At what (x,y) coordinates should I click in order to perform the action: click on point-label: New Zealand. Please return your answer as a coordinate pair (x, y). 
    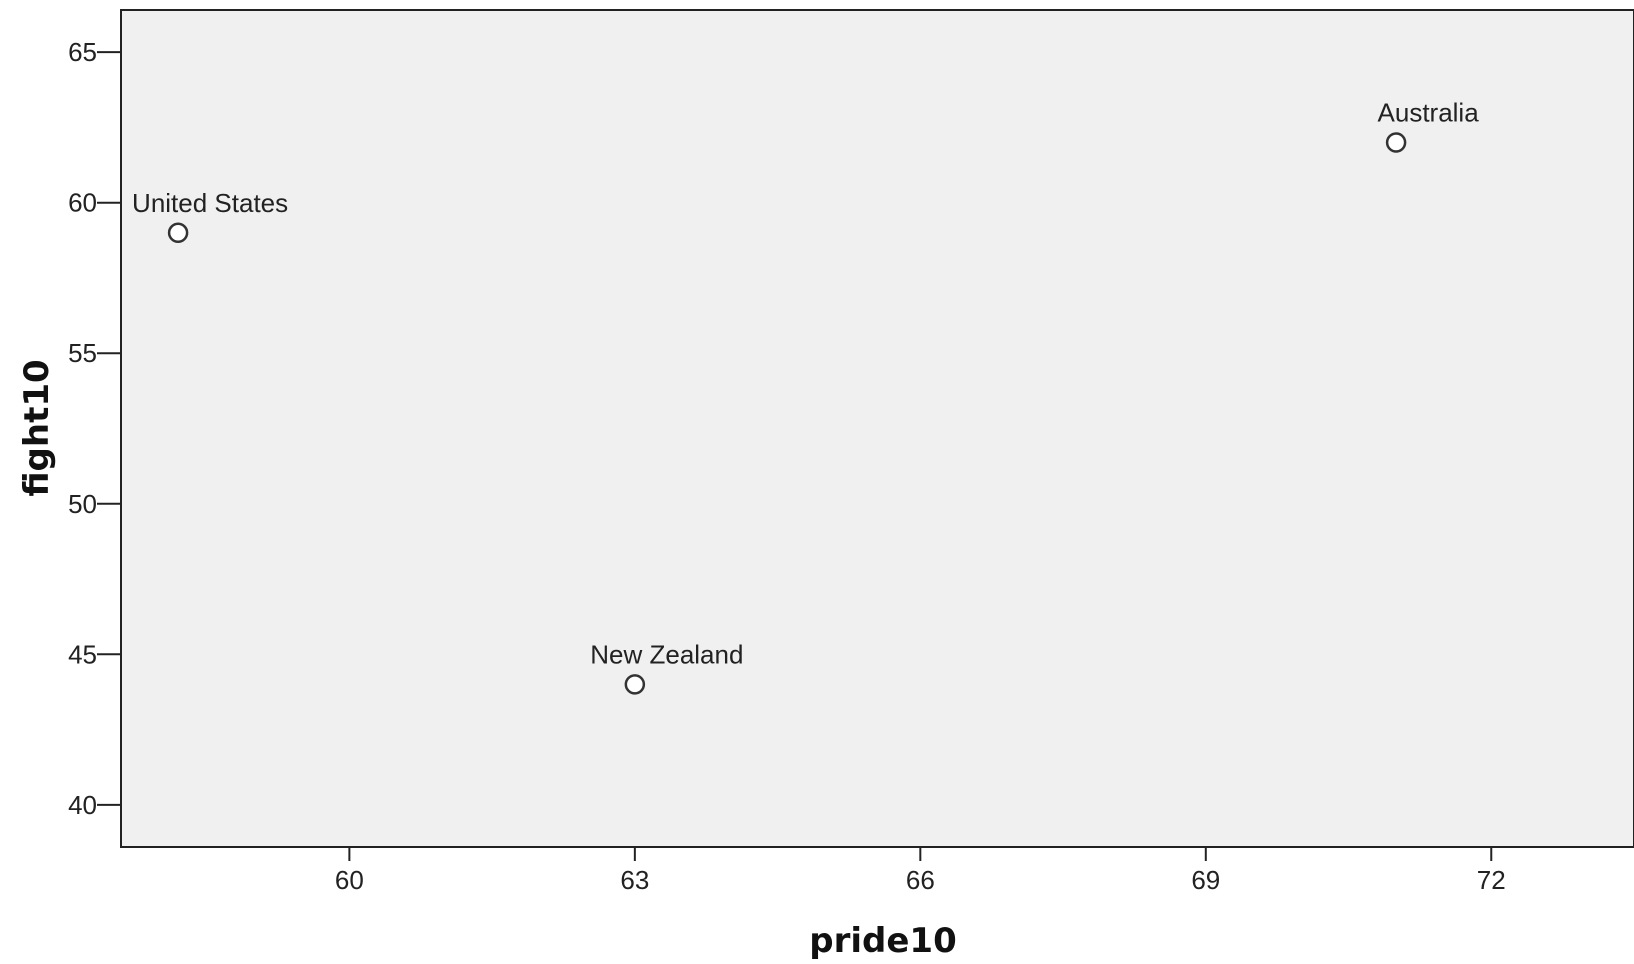
    Looking at the image, I should click on (666, 654).